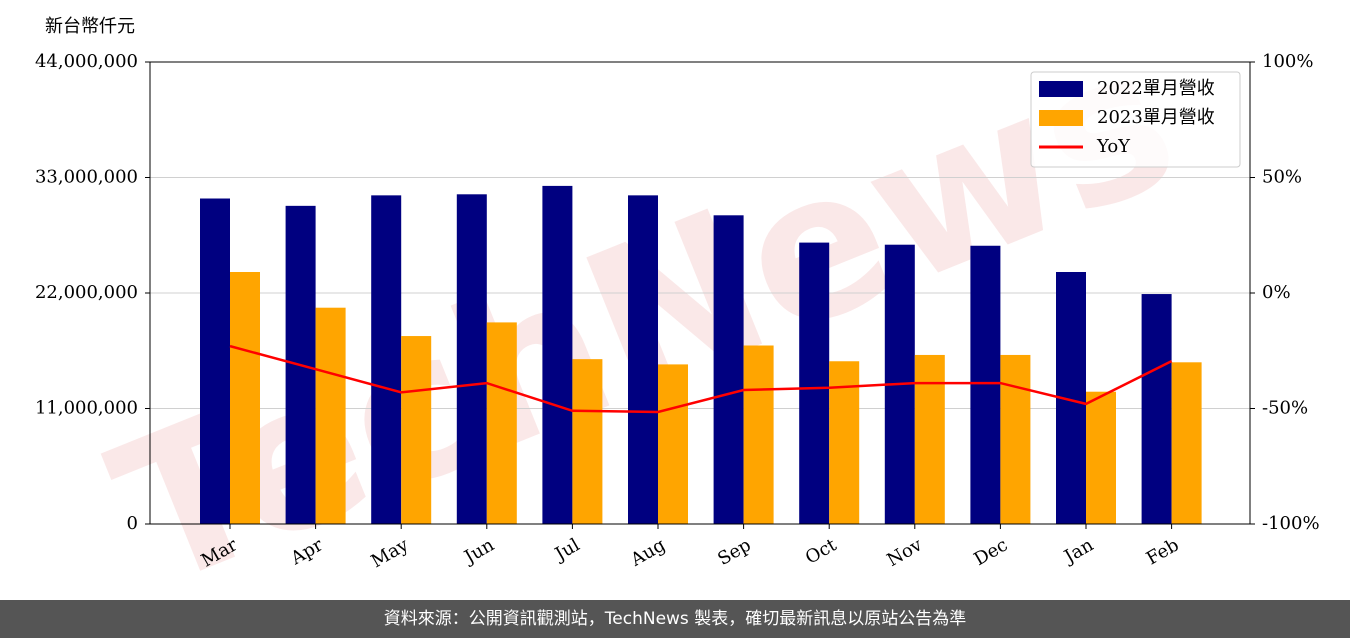 The image size is (1350, 638). I want to click on footer-bar, so click(675, 619).